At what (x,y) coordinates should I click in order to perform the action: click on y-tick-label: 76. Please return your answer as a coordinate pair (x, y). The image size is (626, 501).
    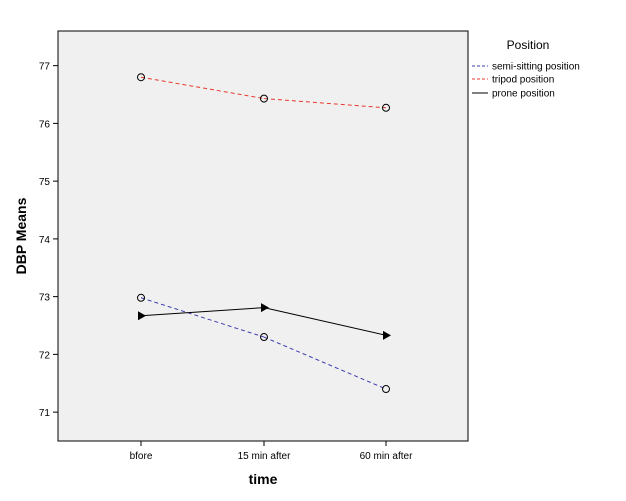
    Looking at the image, I should click on (45, 124).